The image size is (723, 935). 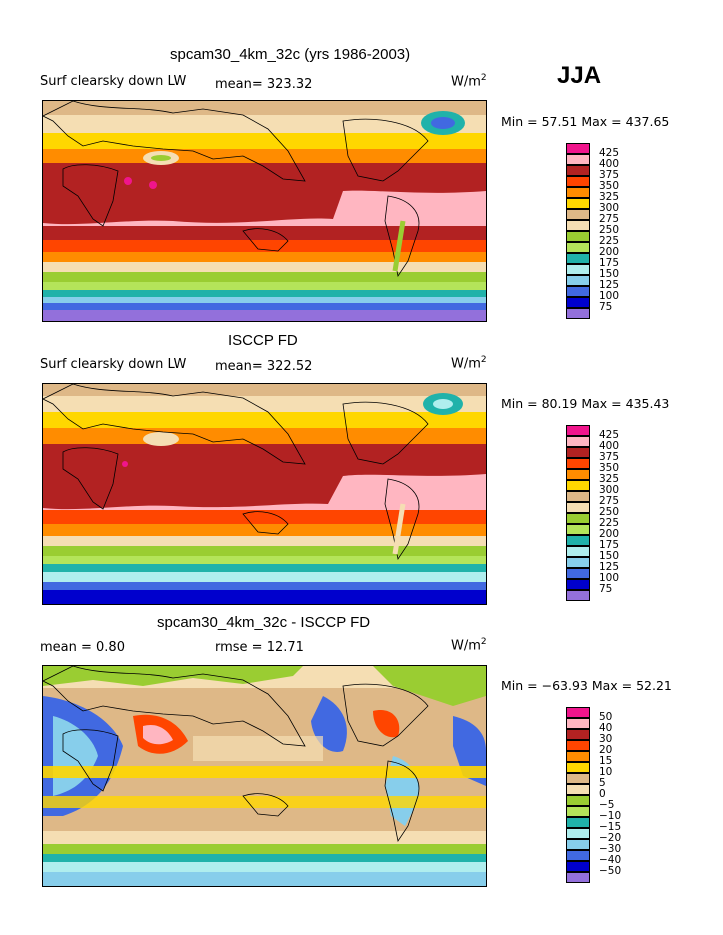 What do you see at coordinates (469, 81) in the screenshot?
I see `panel1-units: W/m2` at bounding box center [469, 81].